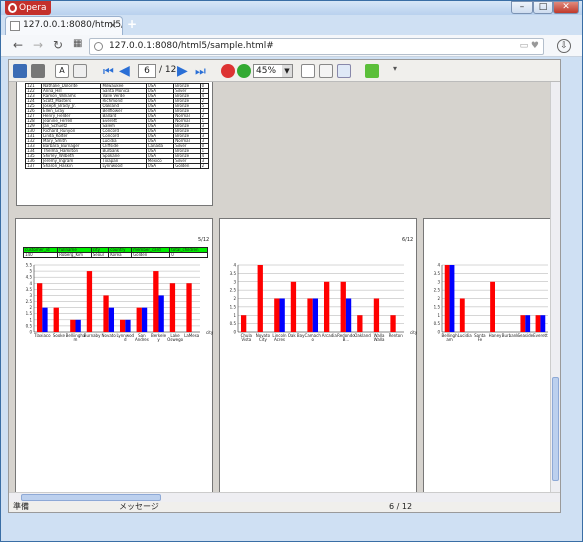  What do you see at coordinates (30, 283) in the screenshot?
I see `y-tick-label: 4` at bounding box center [30, 283].